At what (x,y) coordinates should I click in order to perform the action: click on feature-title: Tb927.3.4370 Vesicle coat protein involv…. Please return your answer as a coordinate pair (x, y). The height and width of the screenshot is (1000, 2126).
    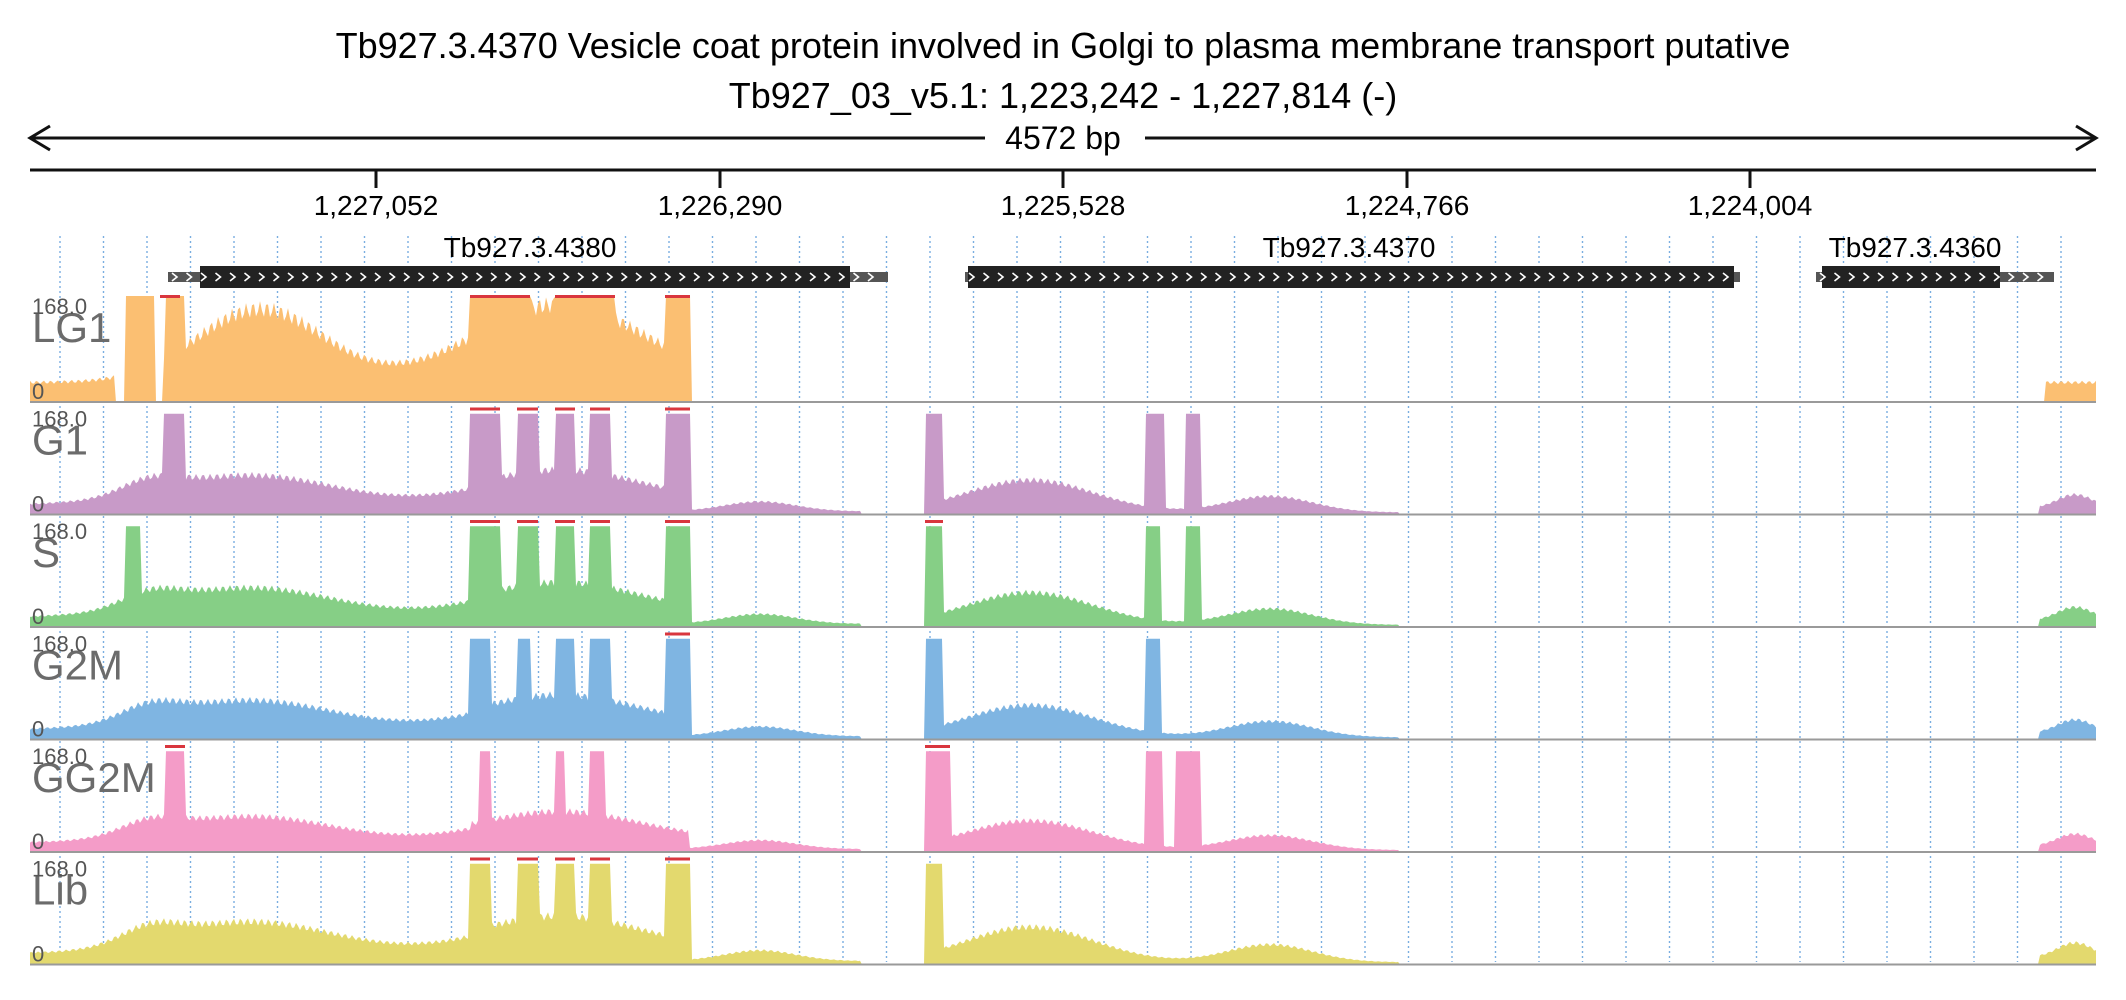
    Looking at the image, I should click on (1063, 45).